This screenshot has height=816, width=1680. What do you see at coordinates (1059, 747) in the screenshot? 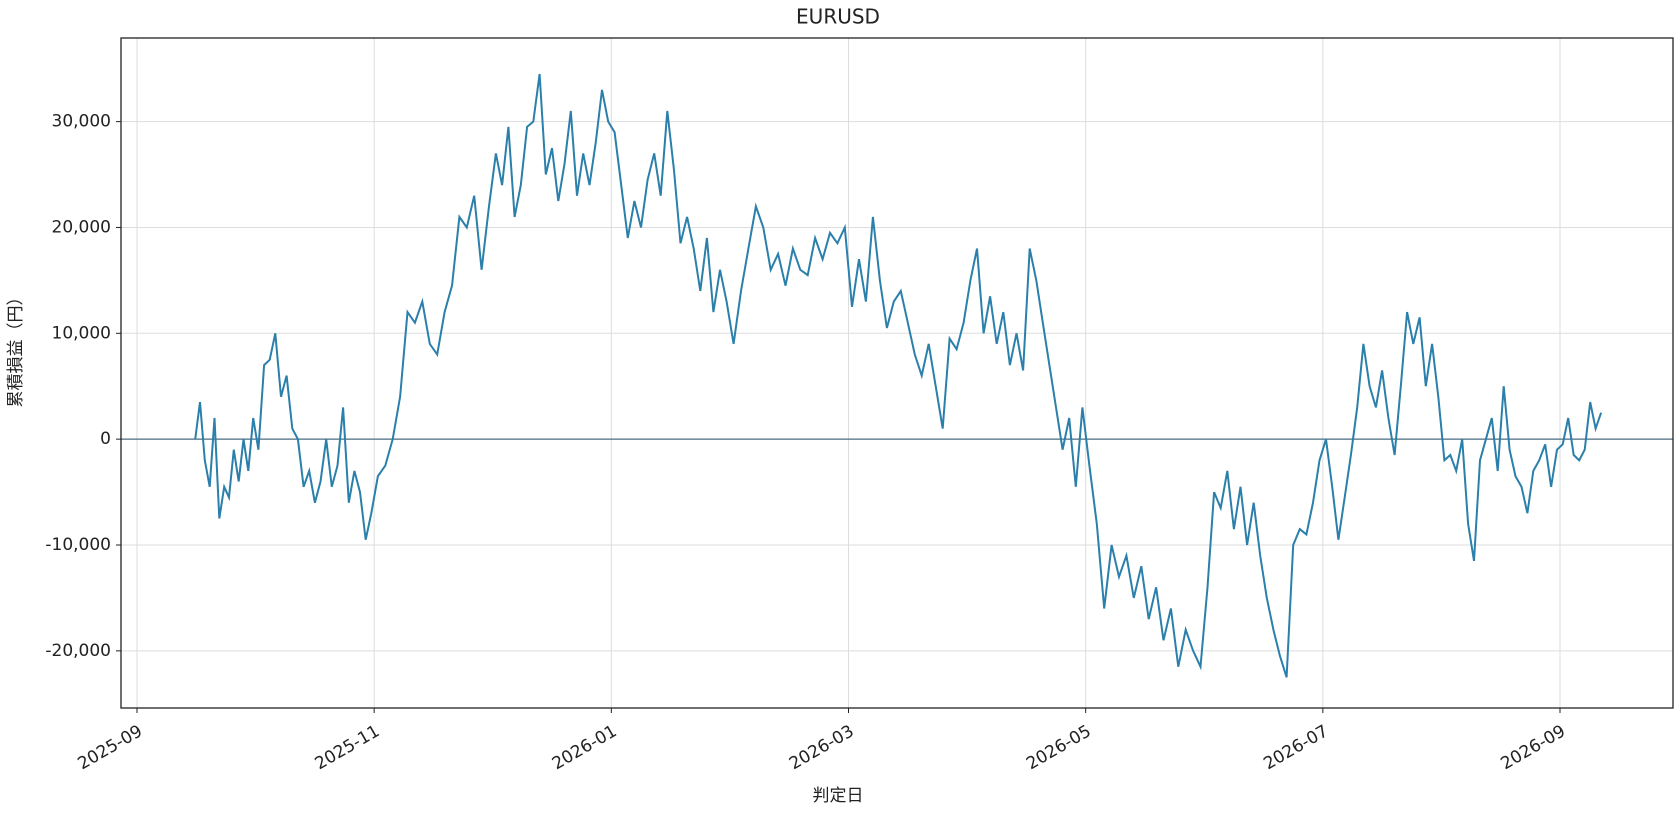
I see `x-tick-label: 2026-05` at bounding box center [1059, 747].